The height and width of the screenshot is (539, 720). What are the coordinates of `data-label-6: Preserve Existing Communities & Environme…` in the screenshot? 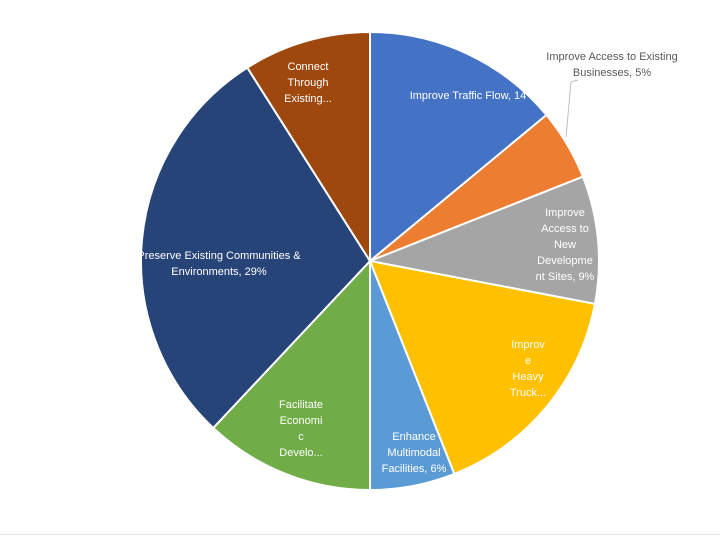 It's located at (219, 264).